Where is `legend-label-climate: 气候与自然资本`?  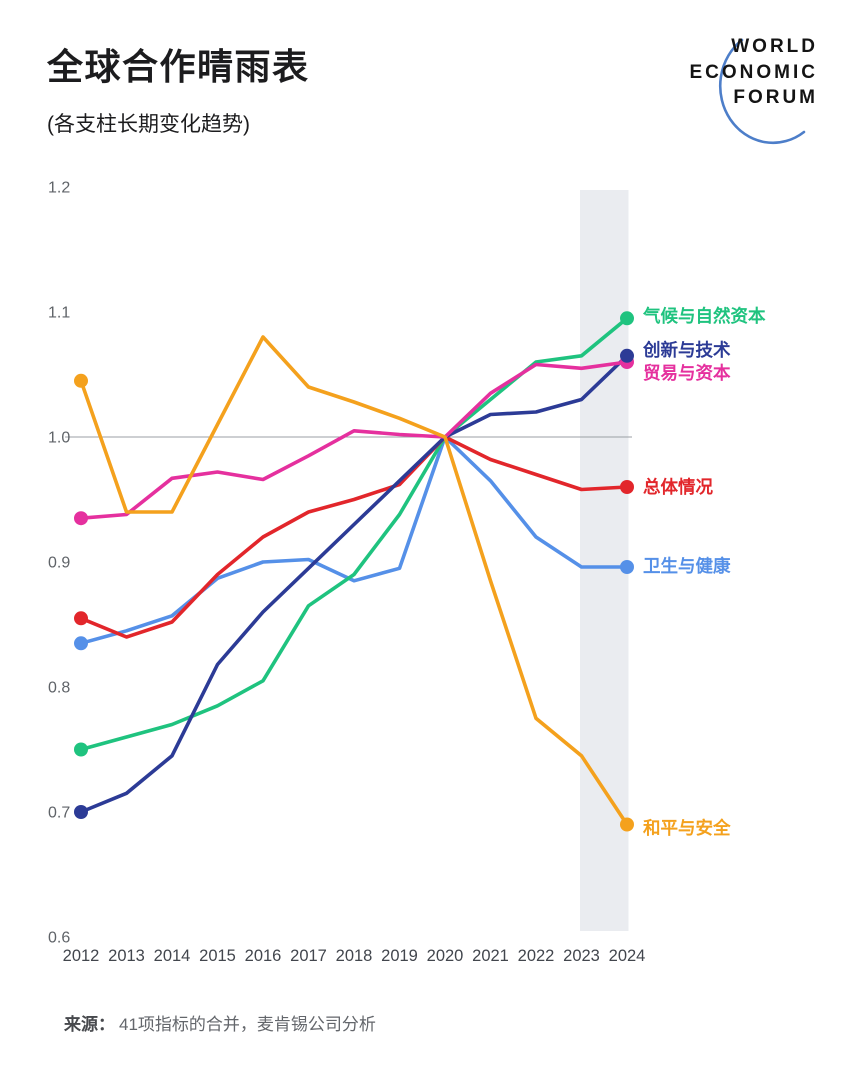
legend-label-climate: 气候与自然资本 is located at coordinates (704, 316).